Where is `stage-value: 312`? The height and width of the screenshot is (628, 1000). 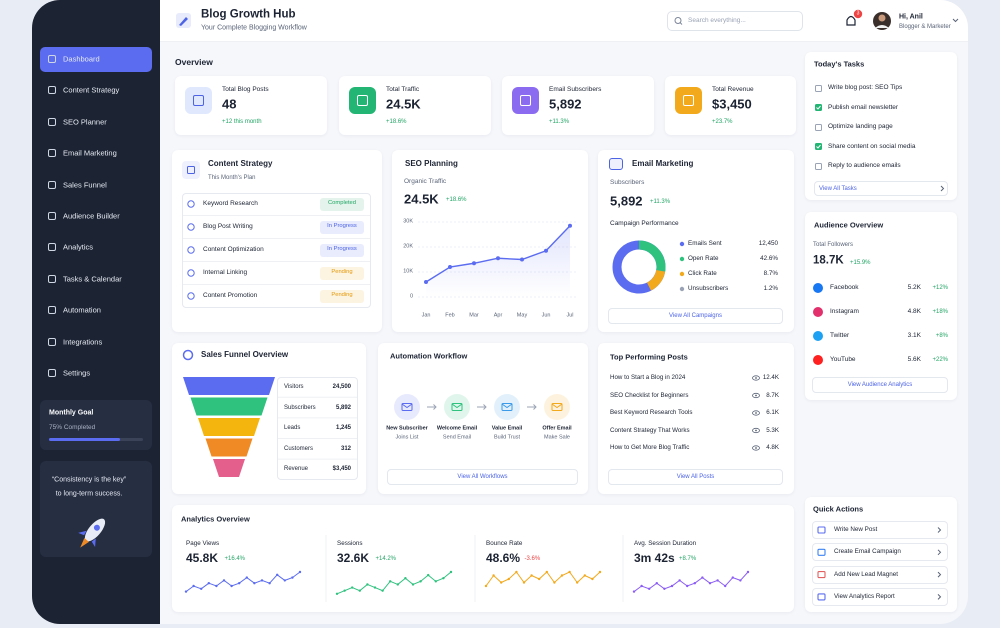 stage-value: 312 is located at coordinates (345, 448).